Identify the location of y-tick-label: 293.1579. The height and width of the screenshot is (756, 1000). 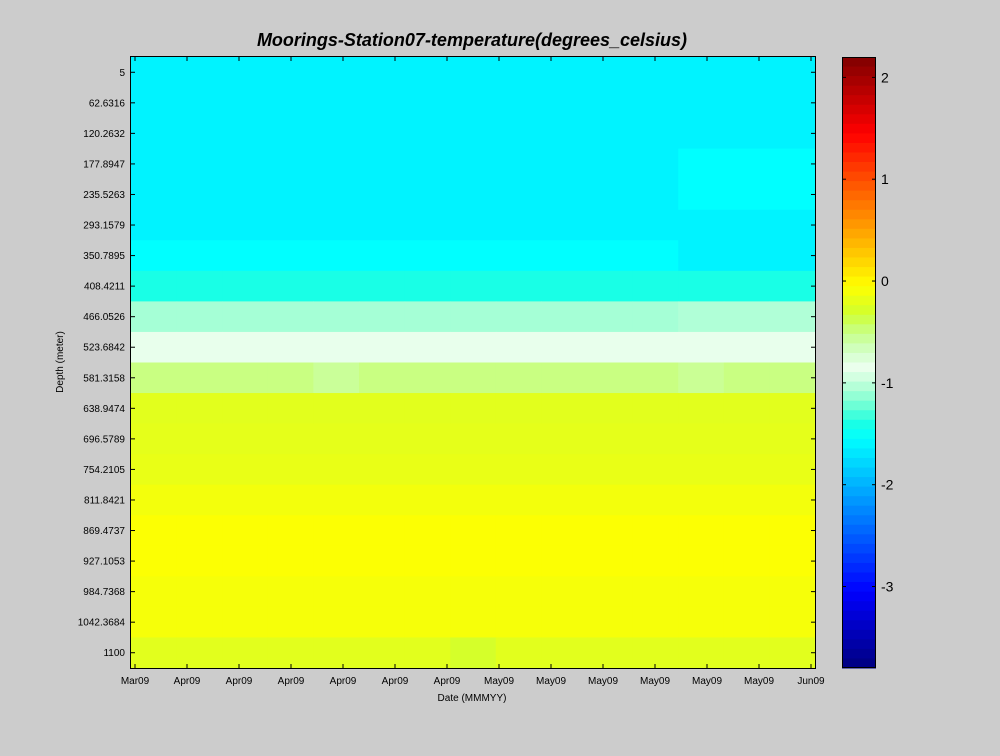
(104, 226).